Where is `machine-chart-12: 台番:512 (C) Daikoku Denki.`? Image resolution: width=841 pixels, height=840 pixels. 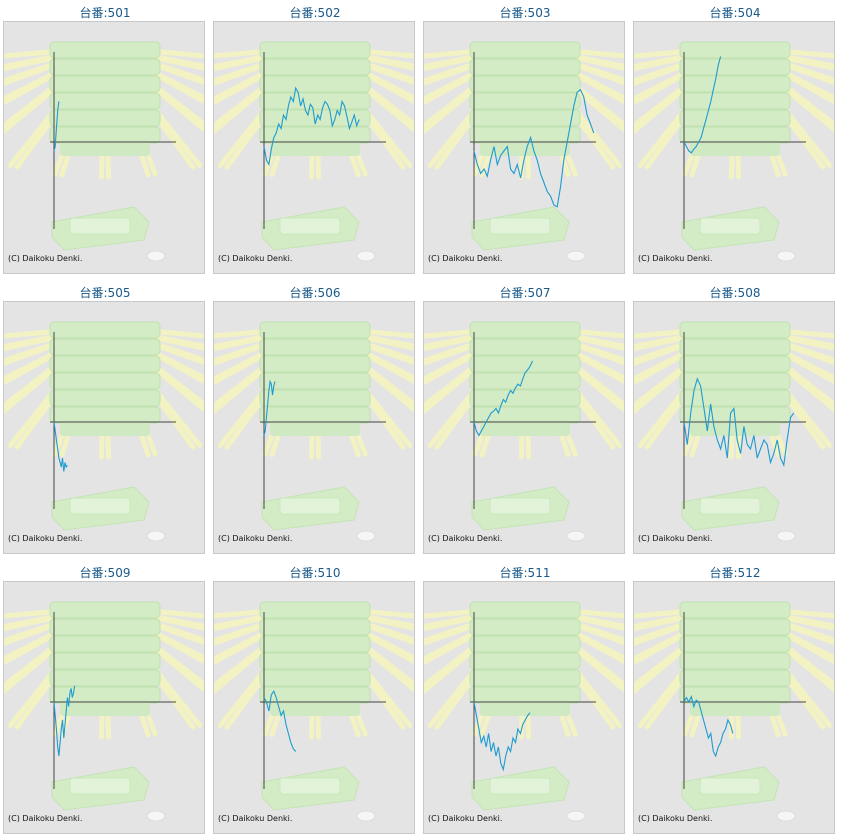 machine-chart-12: 台番:512 (C) Daikoku Denki. is located at coordinates (735, 700).